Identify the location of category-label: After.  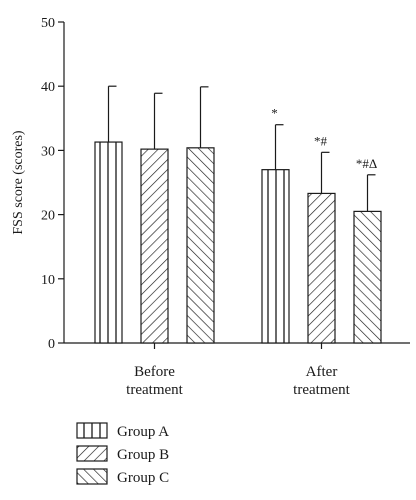
(322, 372).